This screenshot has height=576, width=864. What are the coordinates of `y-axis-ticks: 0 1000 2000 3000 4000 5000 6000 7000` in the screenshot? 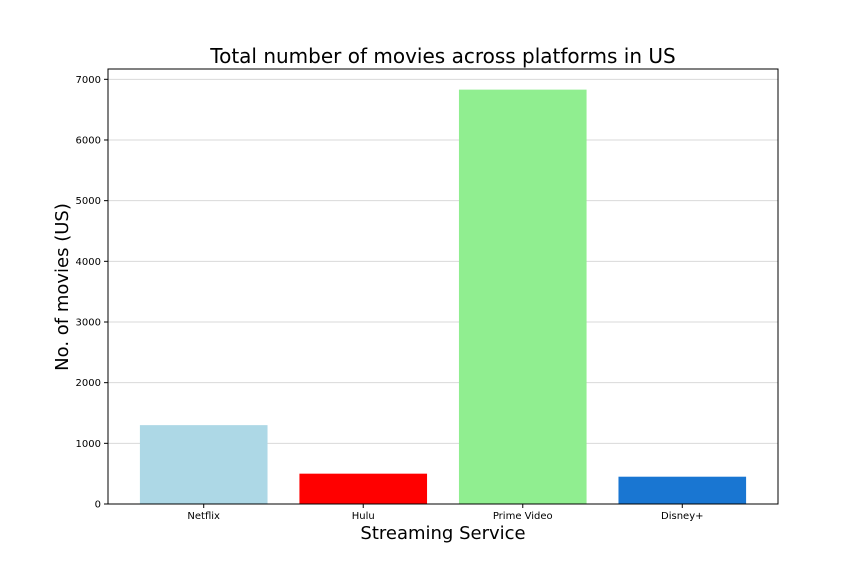 It's located at (92, 293).